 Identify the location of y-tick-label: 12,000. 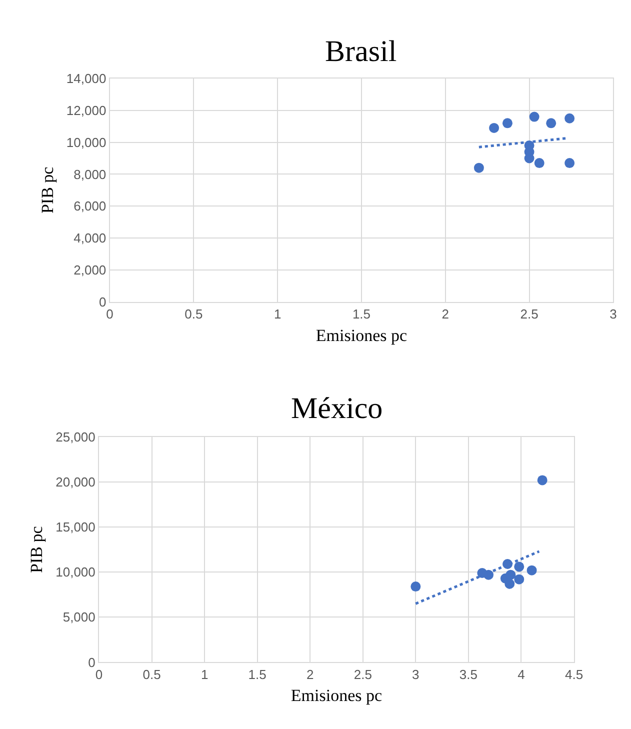
(86, 110).